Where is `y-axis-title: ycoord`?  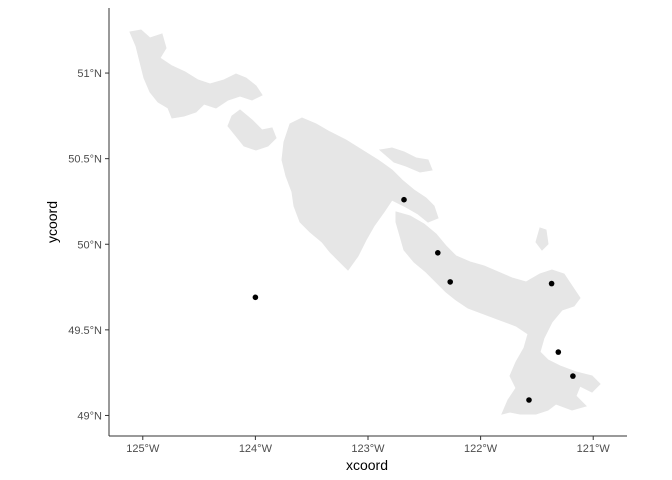 y-axis-title: ycoord is located at coordinates (52, 222).